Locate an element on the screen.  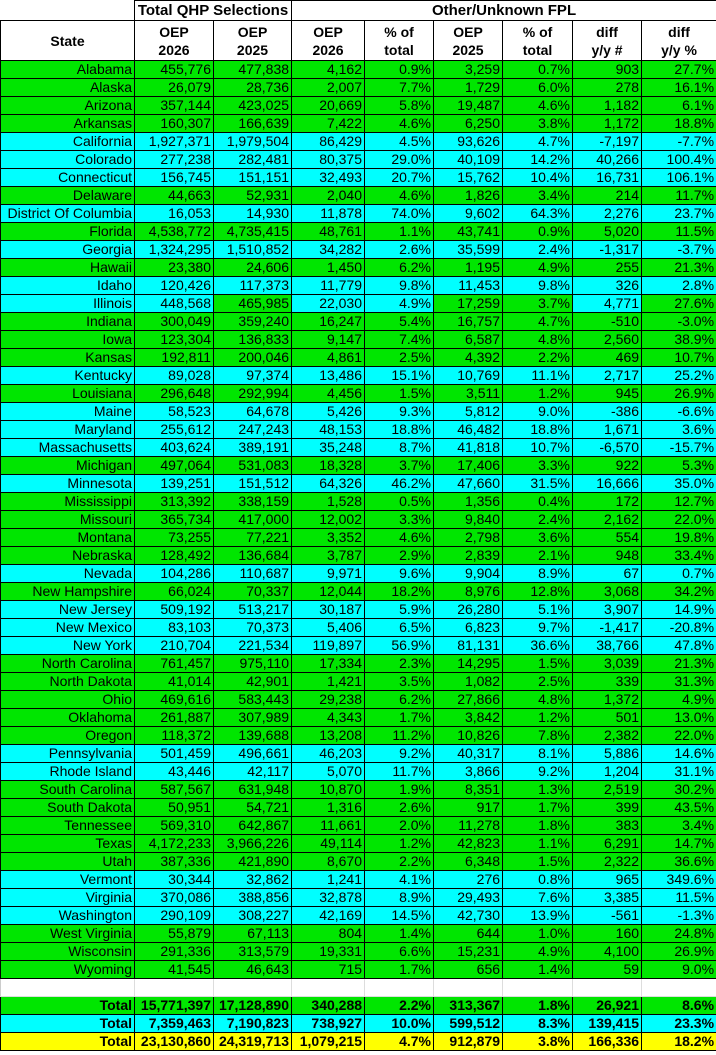
other-oep-2025-cell: 1,356 is located at coordinates (468, 501).